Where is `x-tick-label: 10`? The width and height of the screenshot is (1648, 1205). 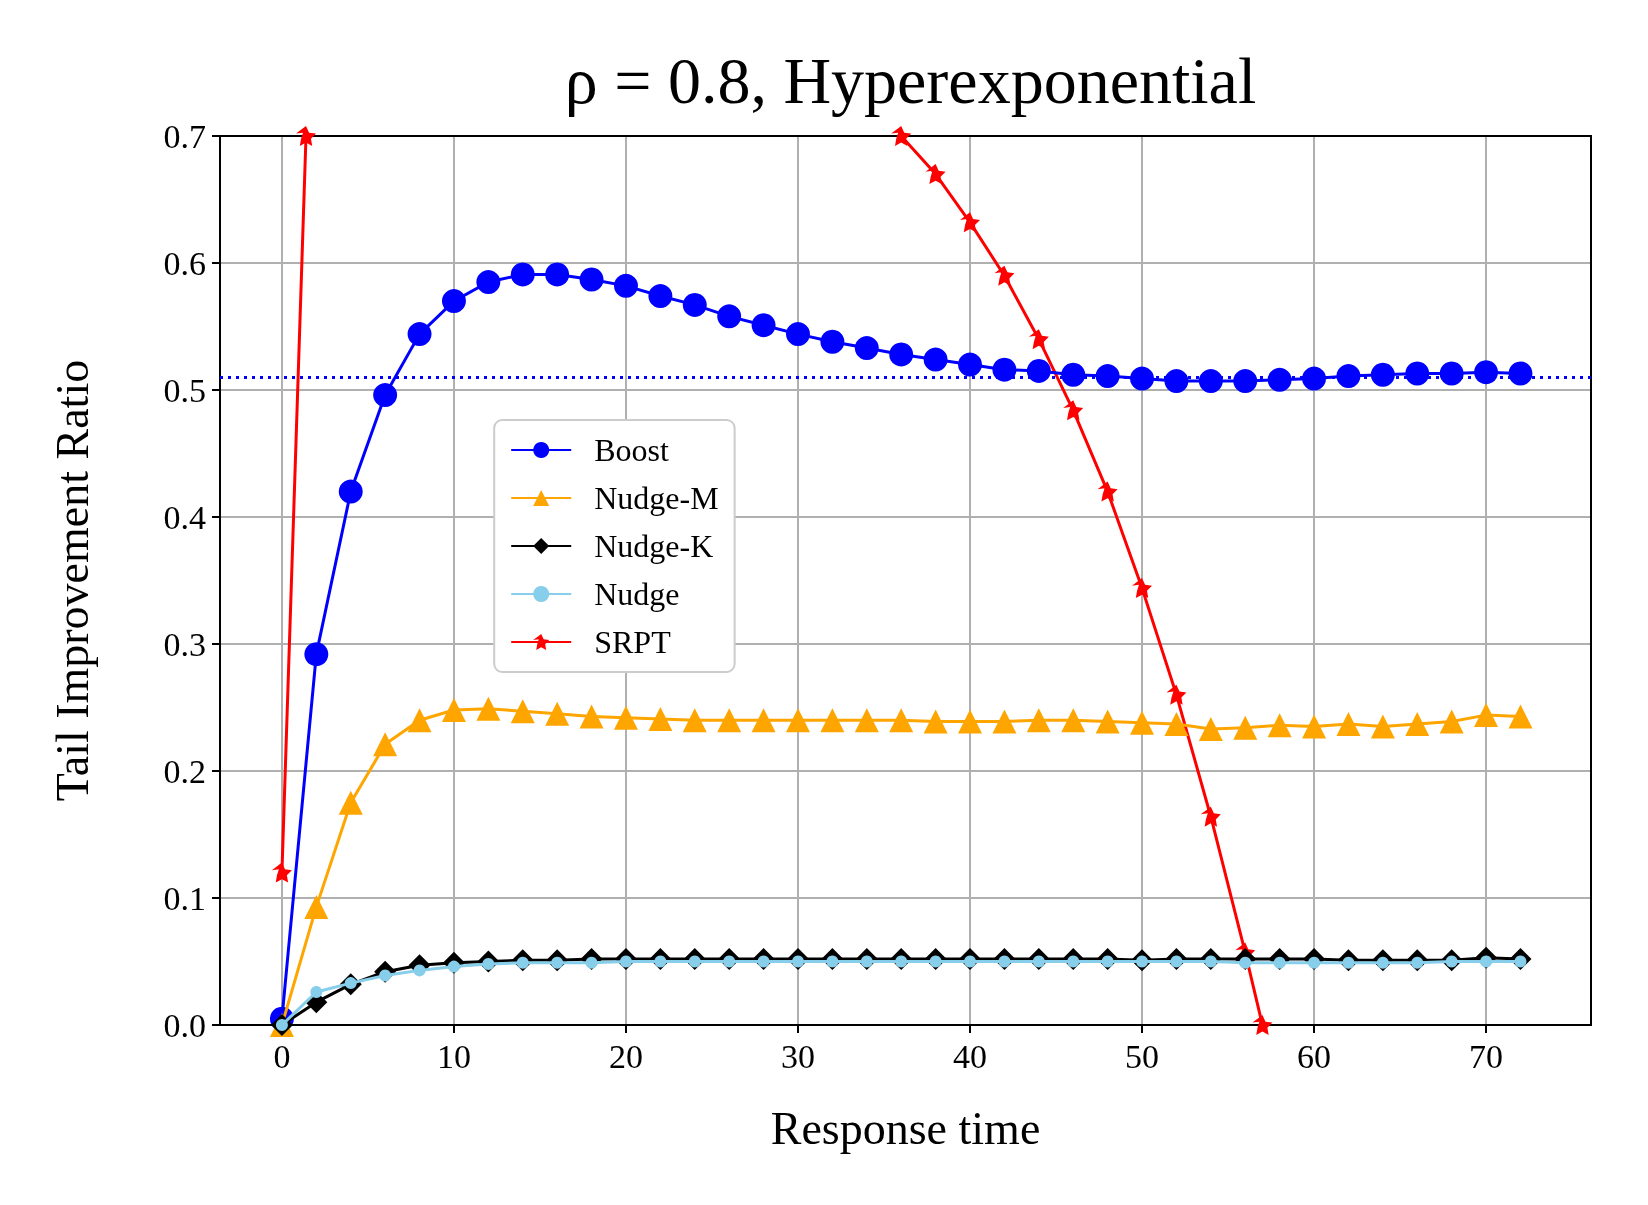
x-tick-label: 10 is located at coordinates (453, 1056).